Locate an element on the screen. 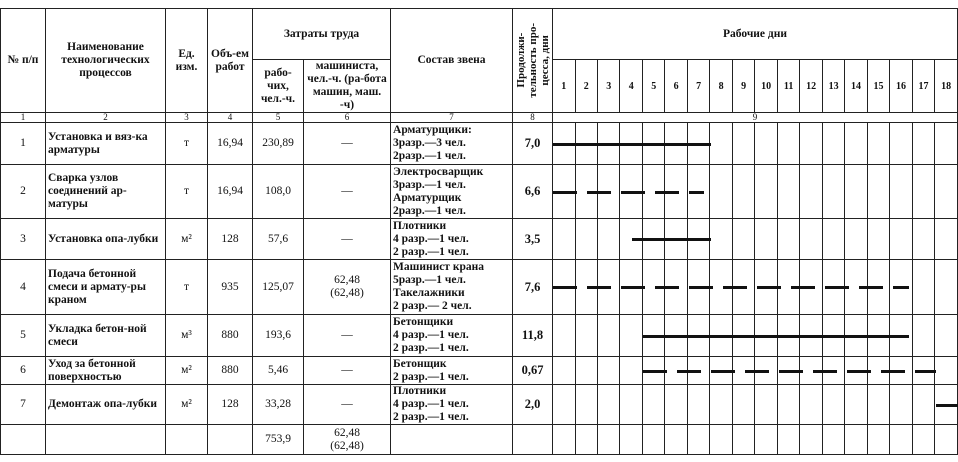 This screenshot has height=462, width=958. duration: 7,6 is located at coordinates (533, 287).